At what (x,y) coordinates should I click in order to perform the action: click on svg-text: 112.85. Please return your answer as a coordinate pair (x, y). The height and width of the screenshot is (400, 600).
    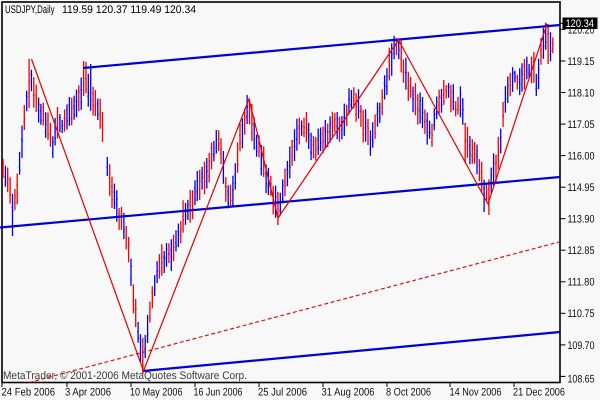
    Looking at the image, I should click on (581, 251).